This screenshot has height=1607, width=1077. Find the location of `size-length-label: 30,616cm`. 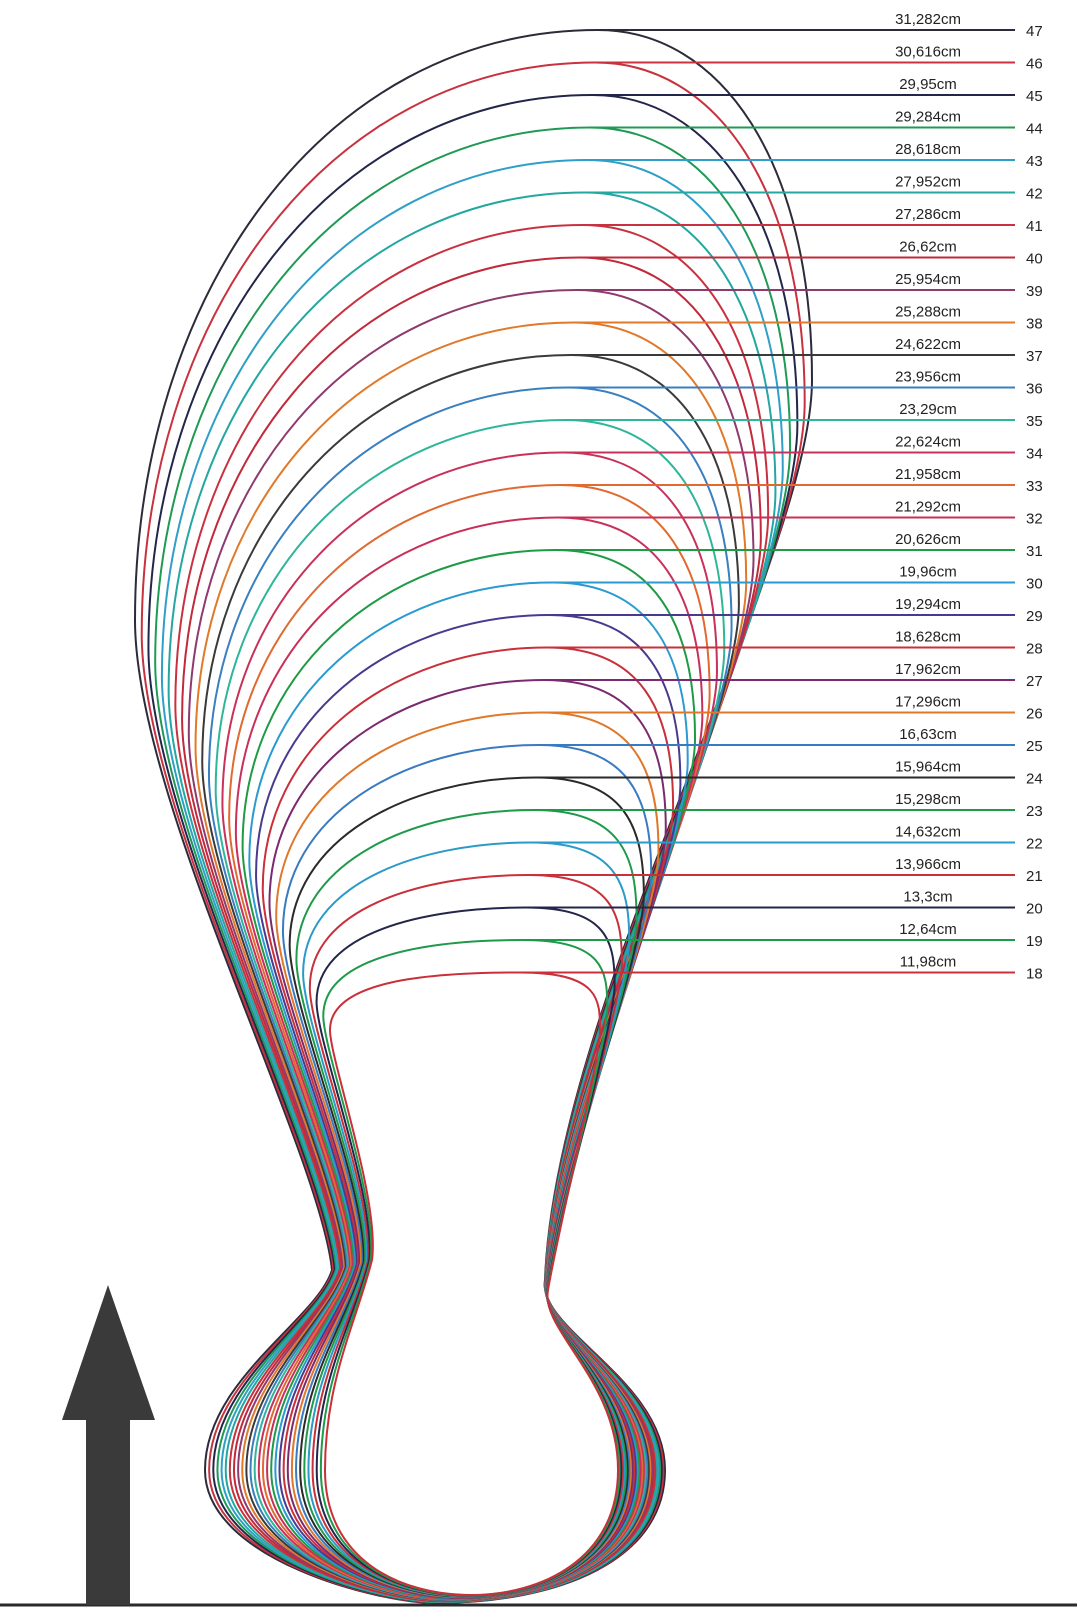

size-length-label: 30,616cm is located at coordinates (928, 52).